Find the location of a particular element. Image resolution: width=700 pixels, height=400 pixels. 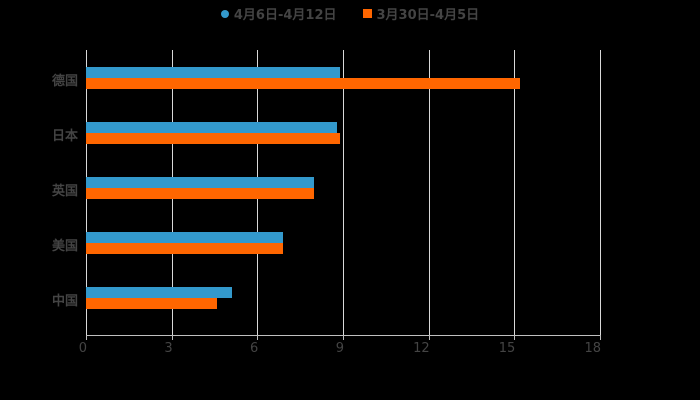

y-category-label: 英国 is located at coordinates (64, 191).